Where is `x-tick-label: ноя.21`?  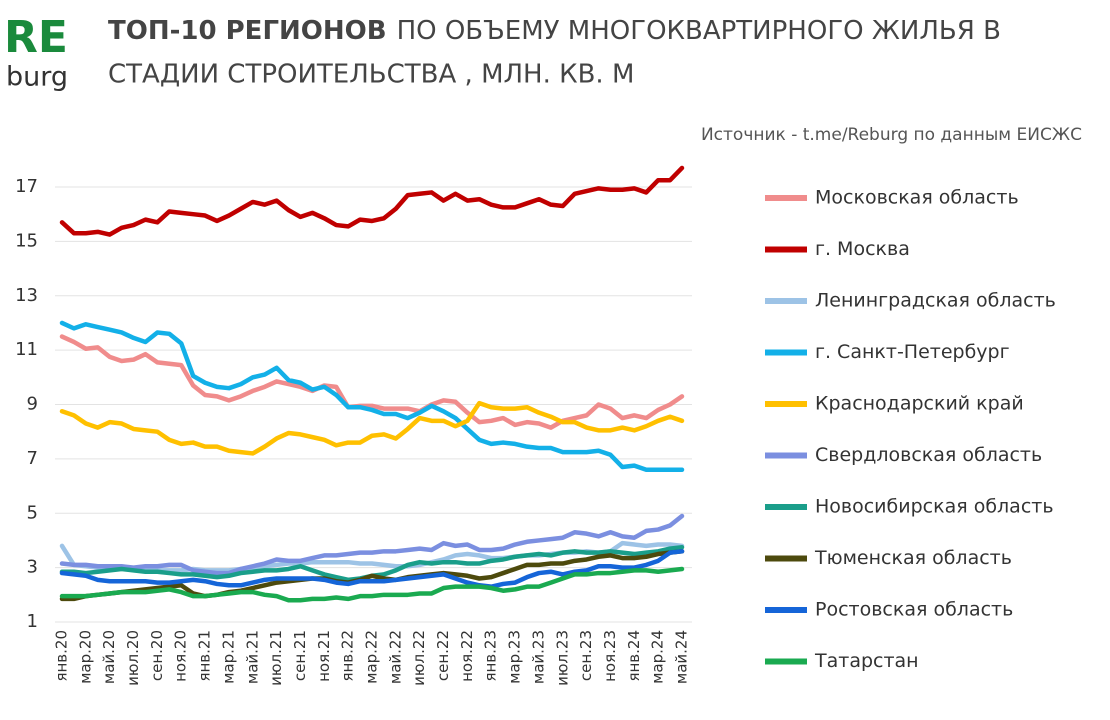 x-tick-label: ноя.21 is located at coordinates (324, 656).